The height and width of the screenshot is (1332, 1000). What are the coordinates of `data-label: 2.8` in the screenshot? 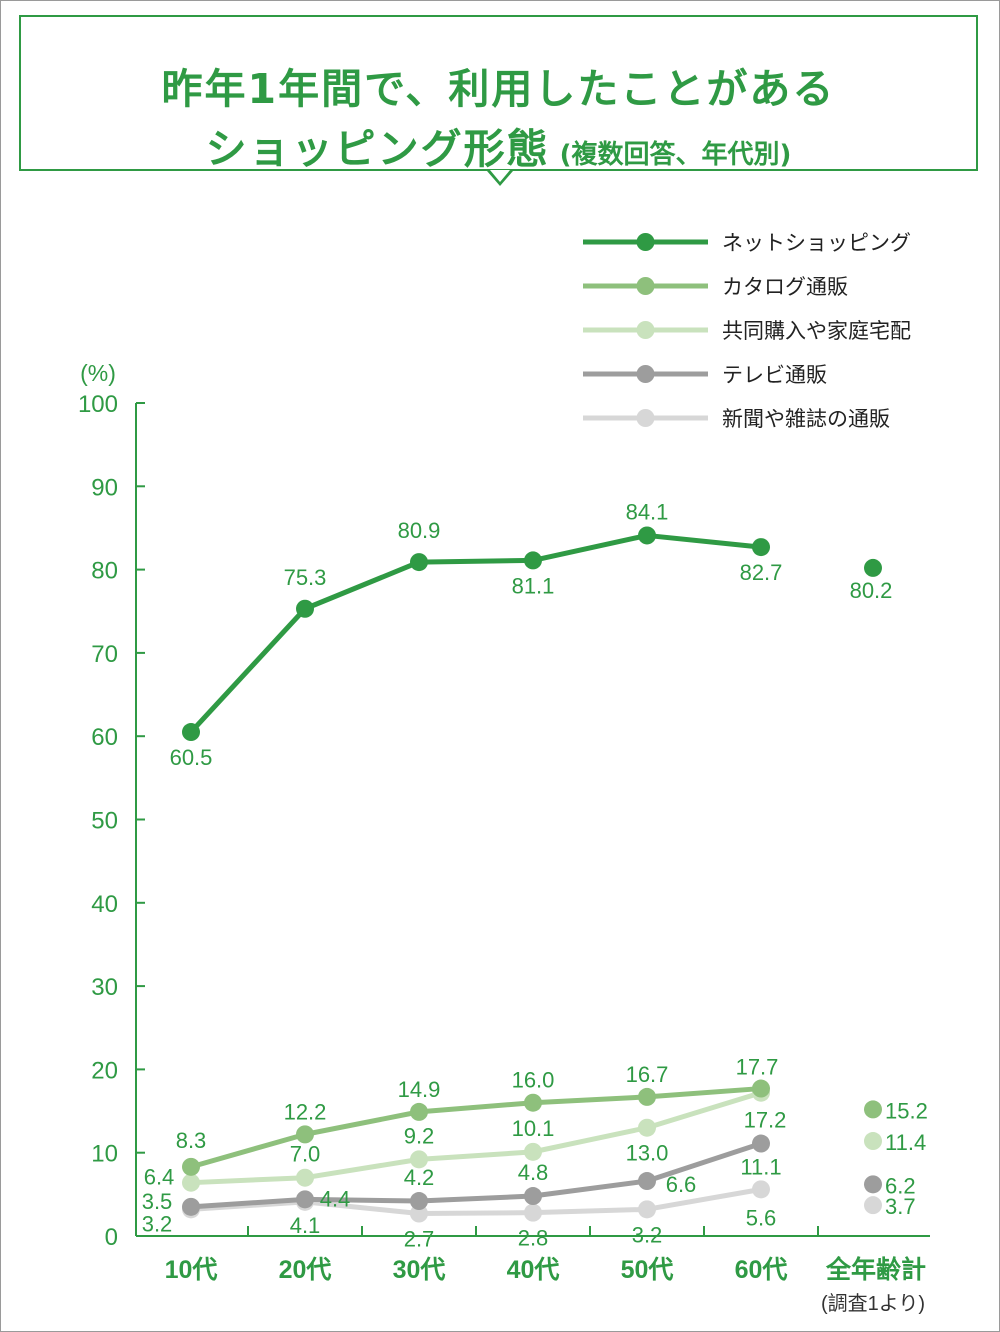 It's located at (533, 1238).